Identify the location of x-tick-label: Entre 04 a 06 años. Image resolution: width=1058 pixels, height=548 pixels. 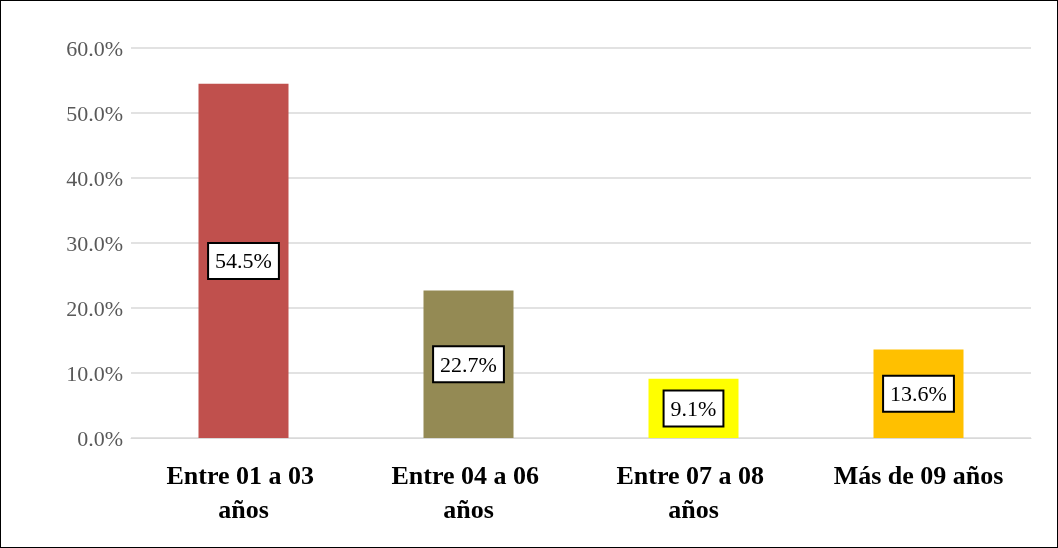
(468, 492).